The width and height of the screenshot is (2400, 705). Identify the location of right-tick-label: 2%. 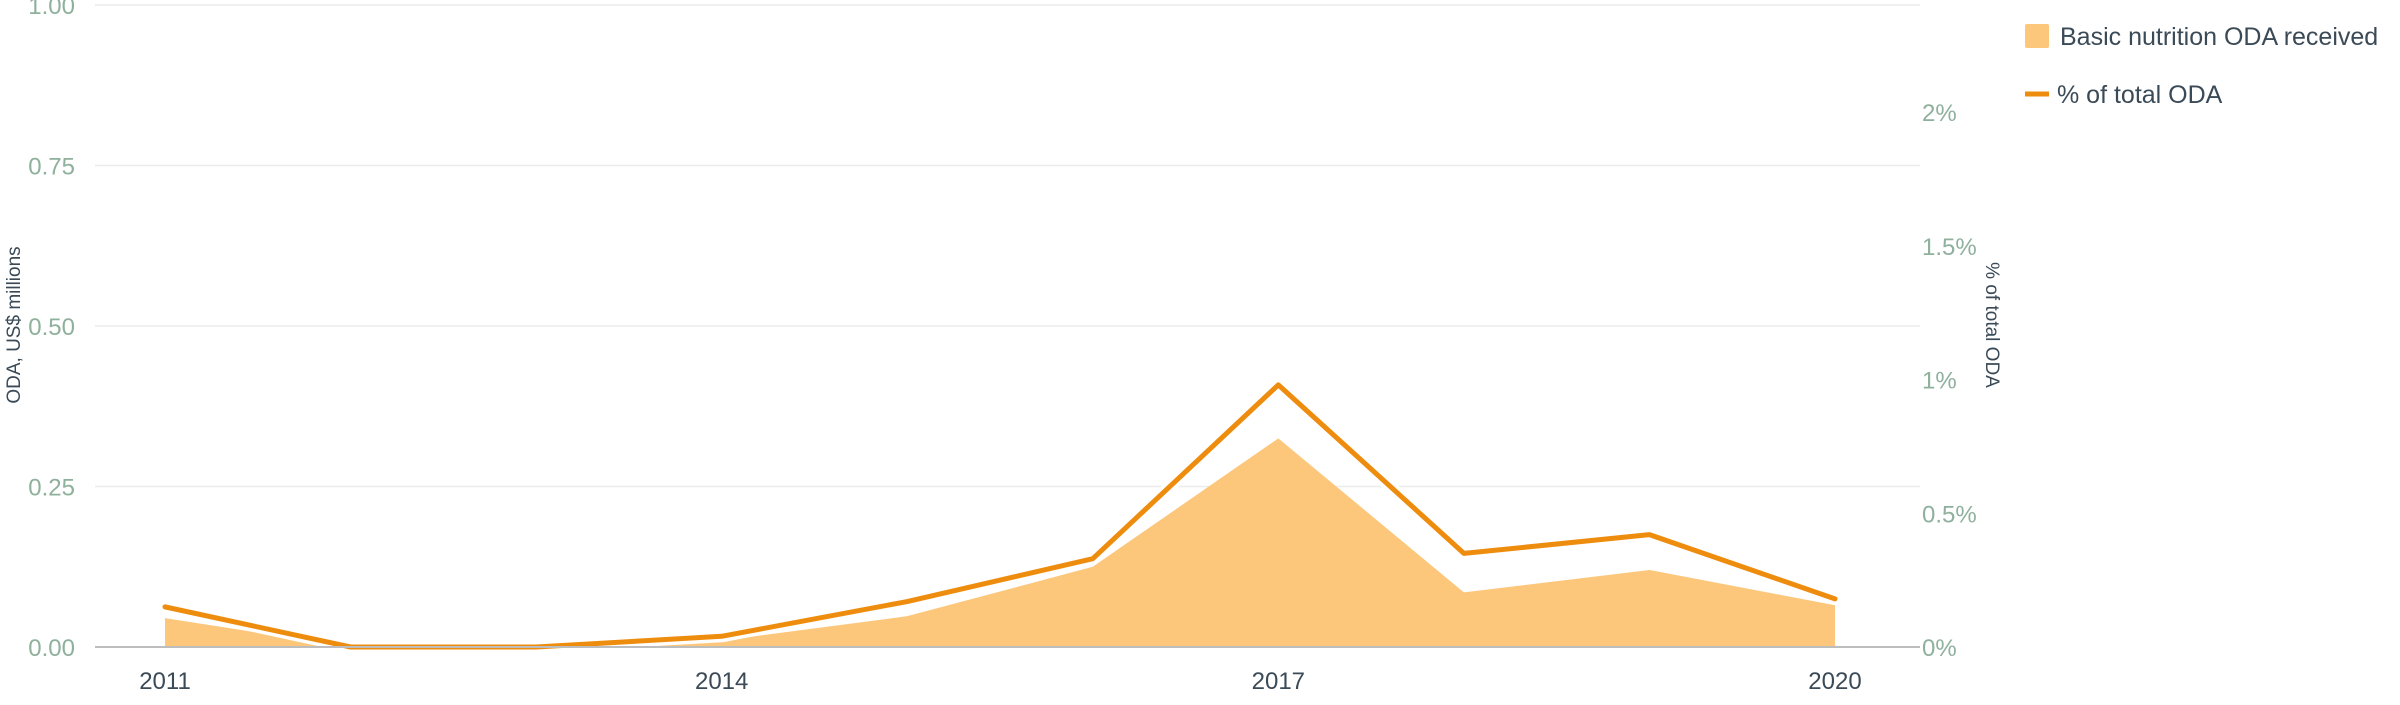
(1939, 113).